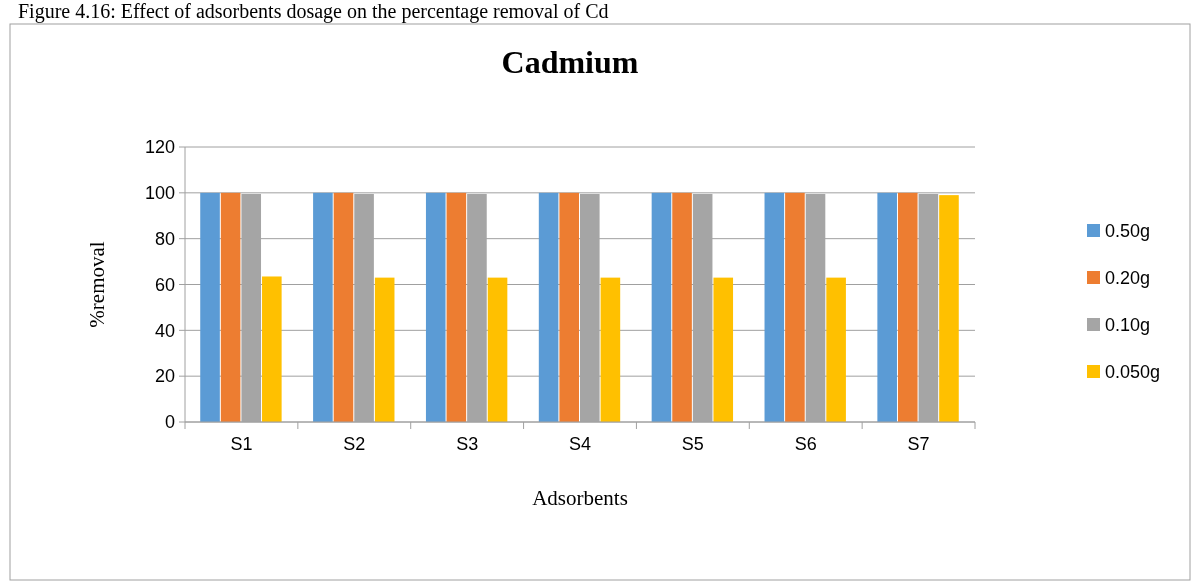  I want to click on x-tick-label: S6, so click(805, 444).